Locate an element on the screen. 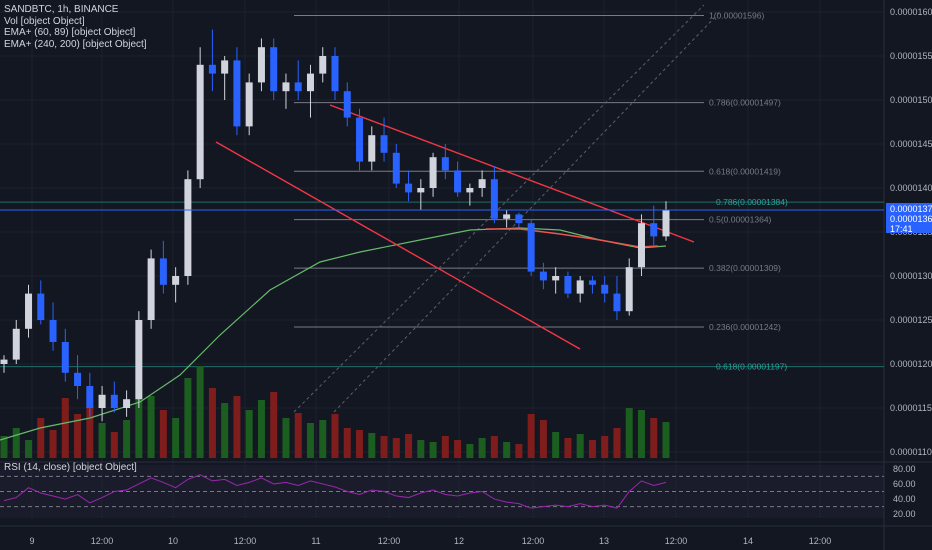 Image resolution: width=932 pixels, height=550 pixels. lower-trendline is located at coordinates (398, 245).